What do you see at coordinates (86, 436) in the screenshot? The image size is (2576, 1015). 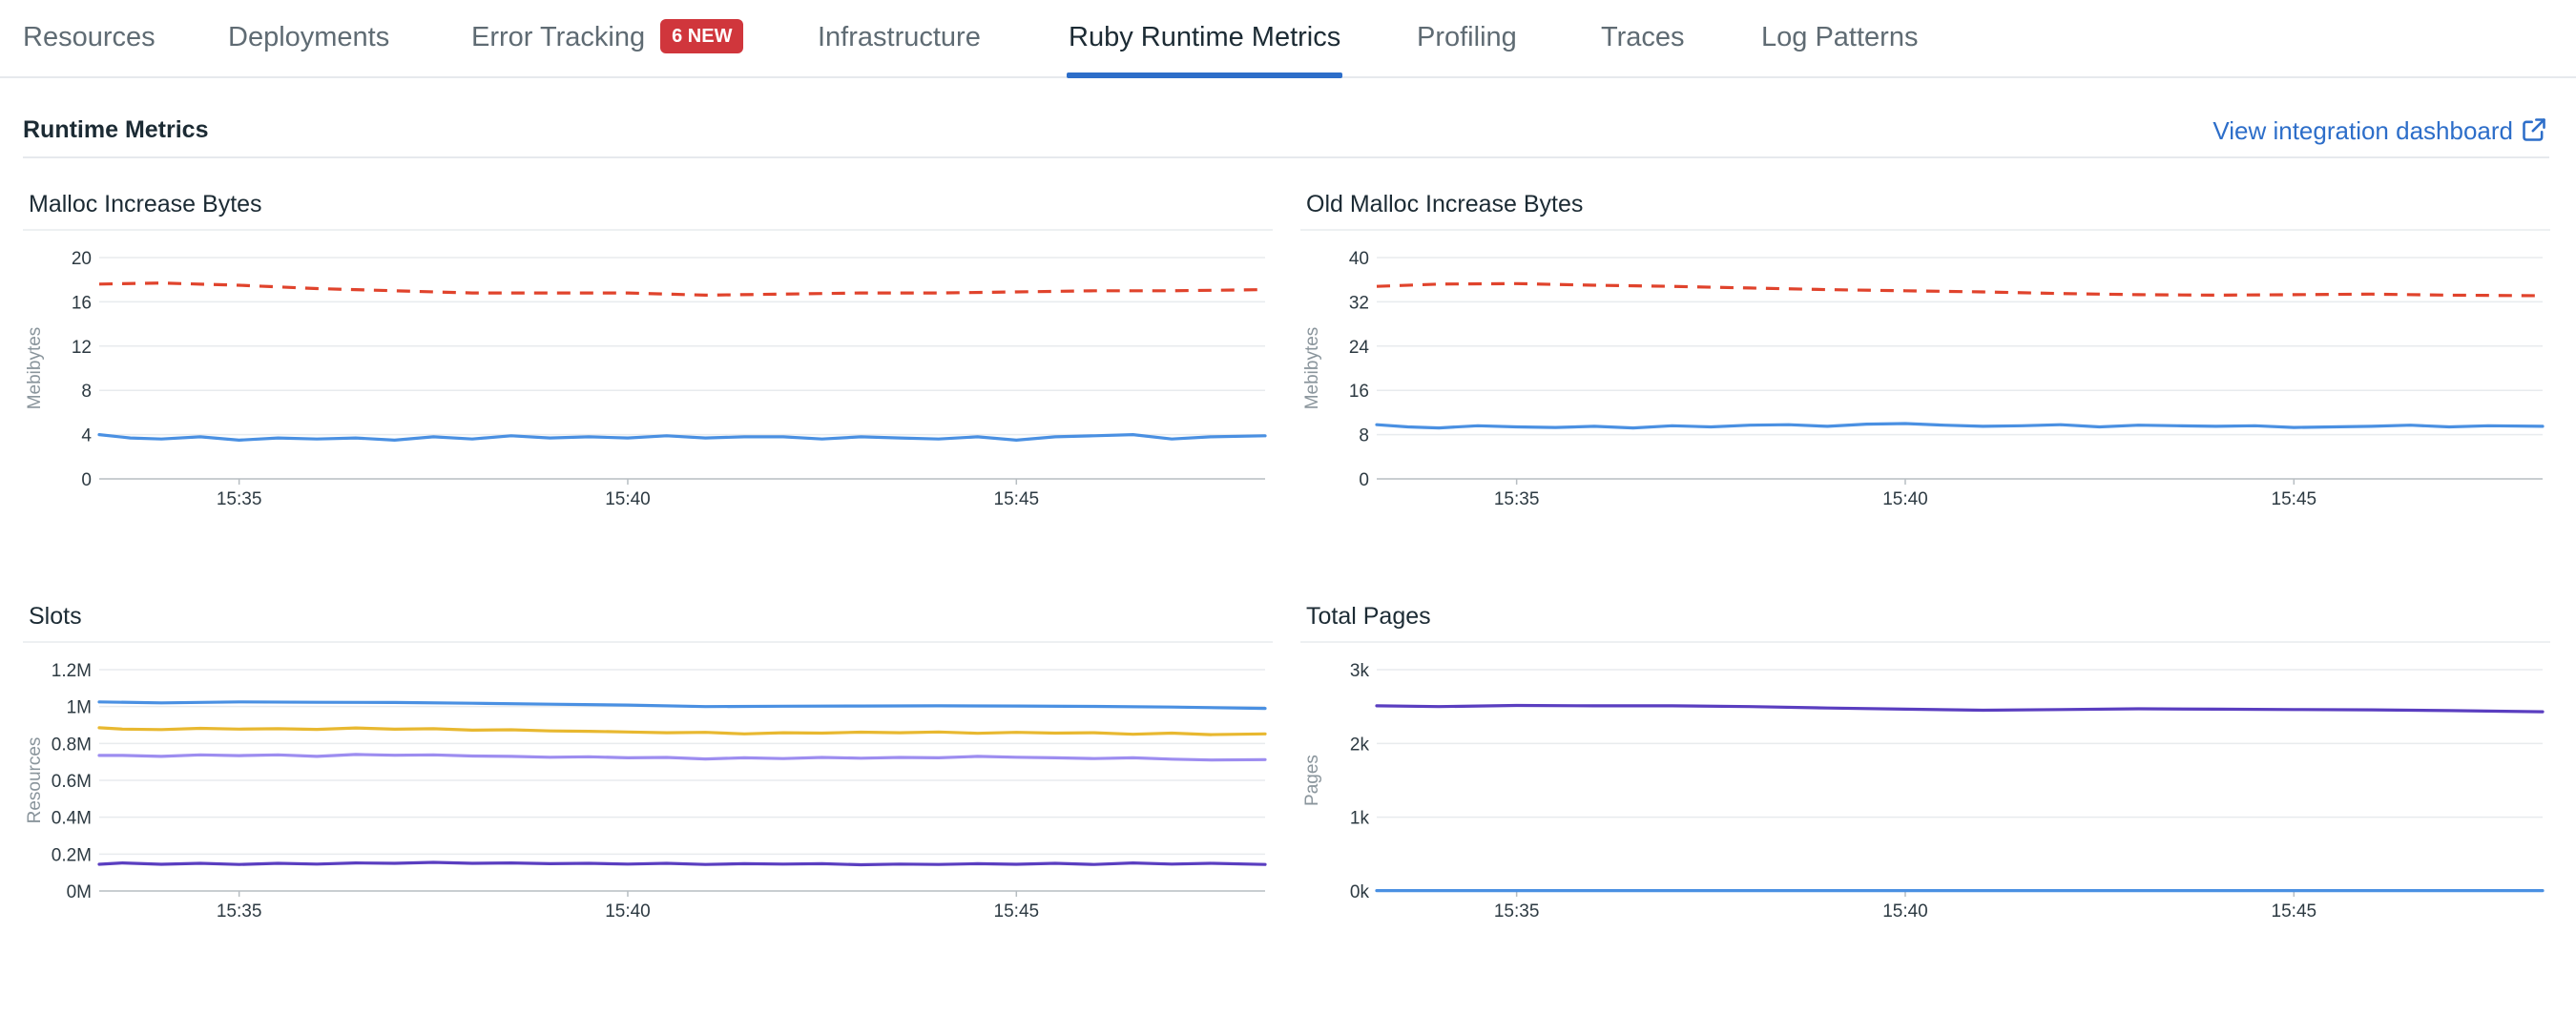 I see `y-tick-label: 4` at bounding box center [86, 436].